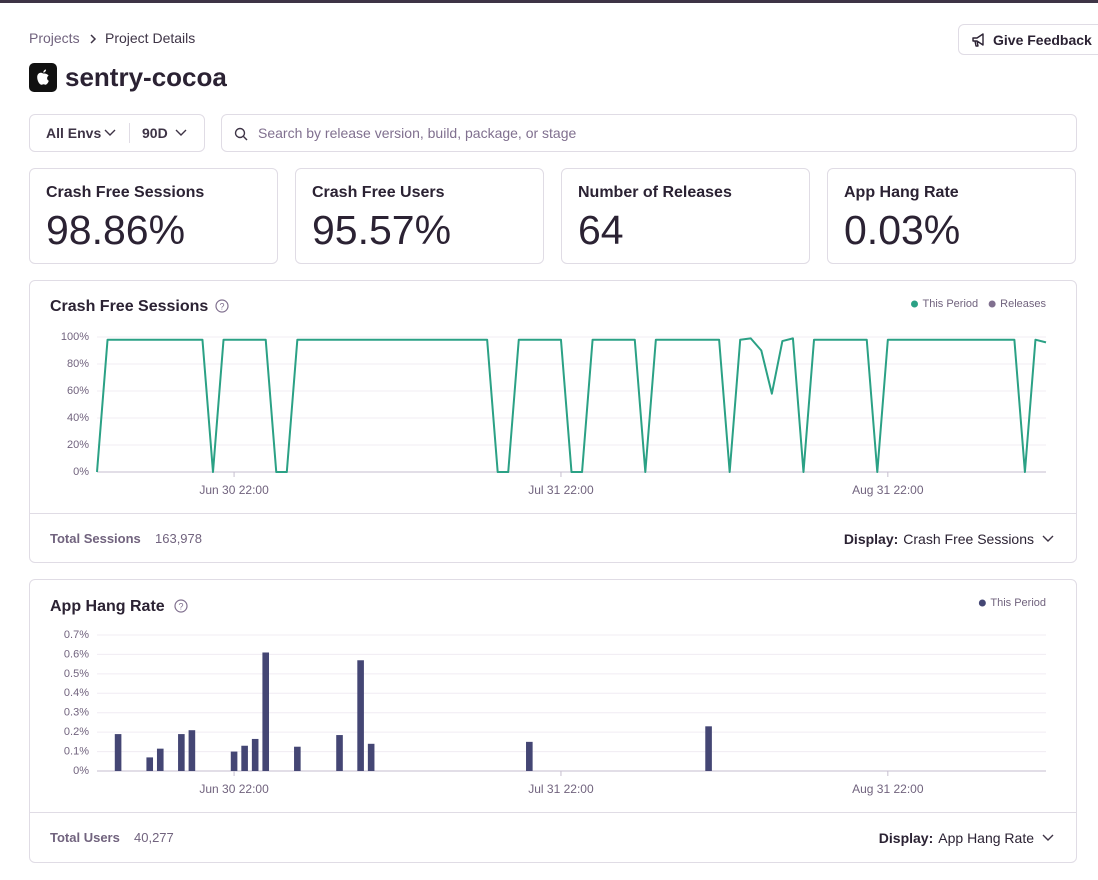 This screenshot has height=880, width=1098. I want to click on display-value: Crash Free Sessions, so click(968, 539).